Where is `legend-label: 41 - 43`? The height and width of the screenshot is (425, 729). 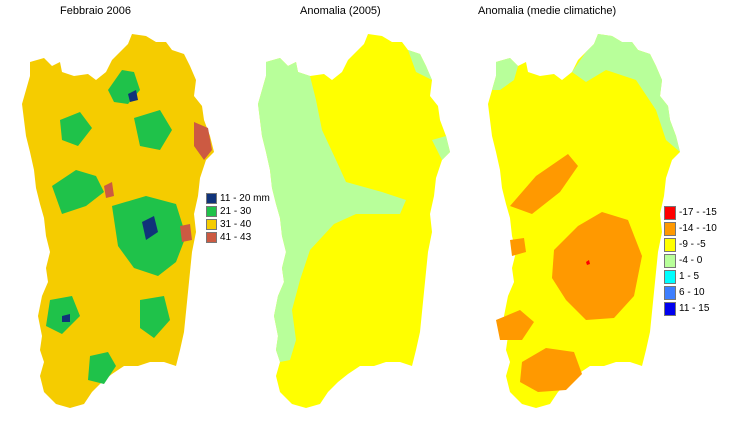
legend-label: 41 - 43 is located at coordinates (236, 237).